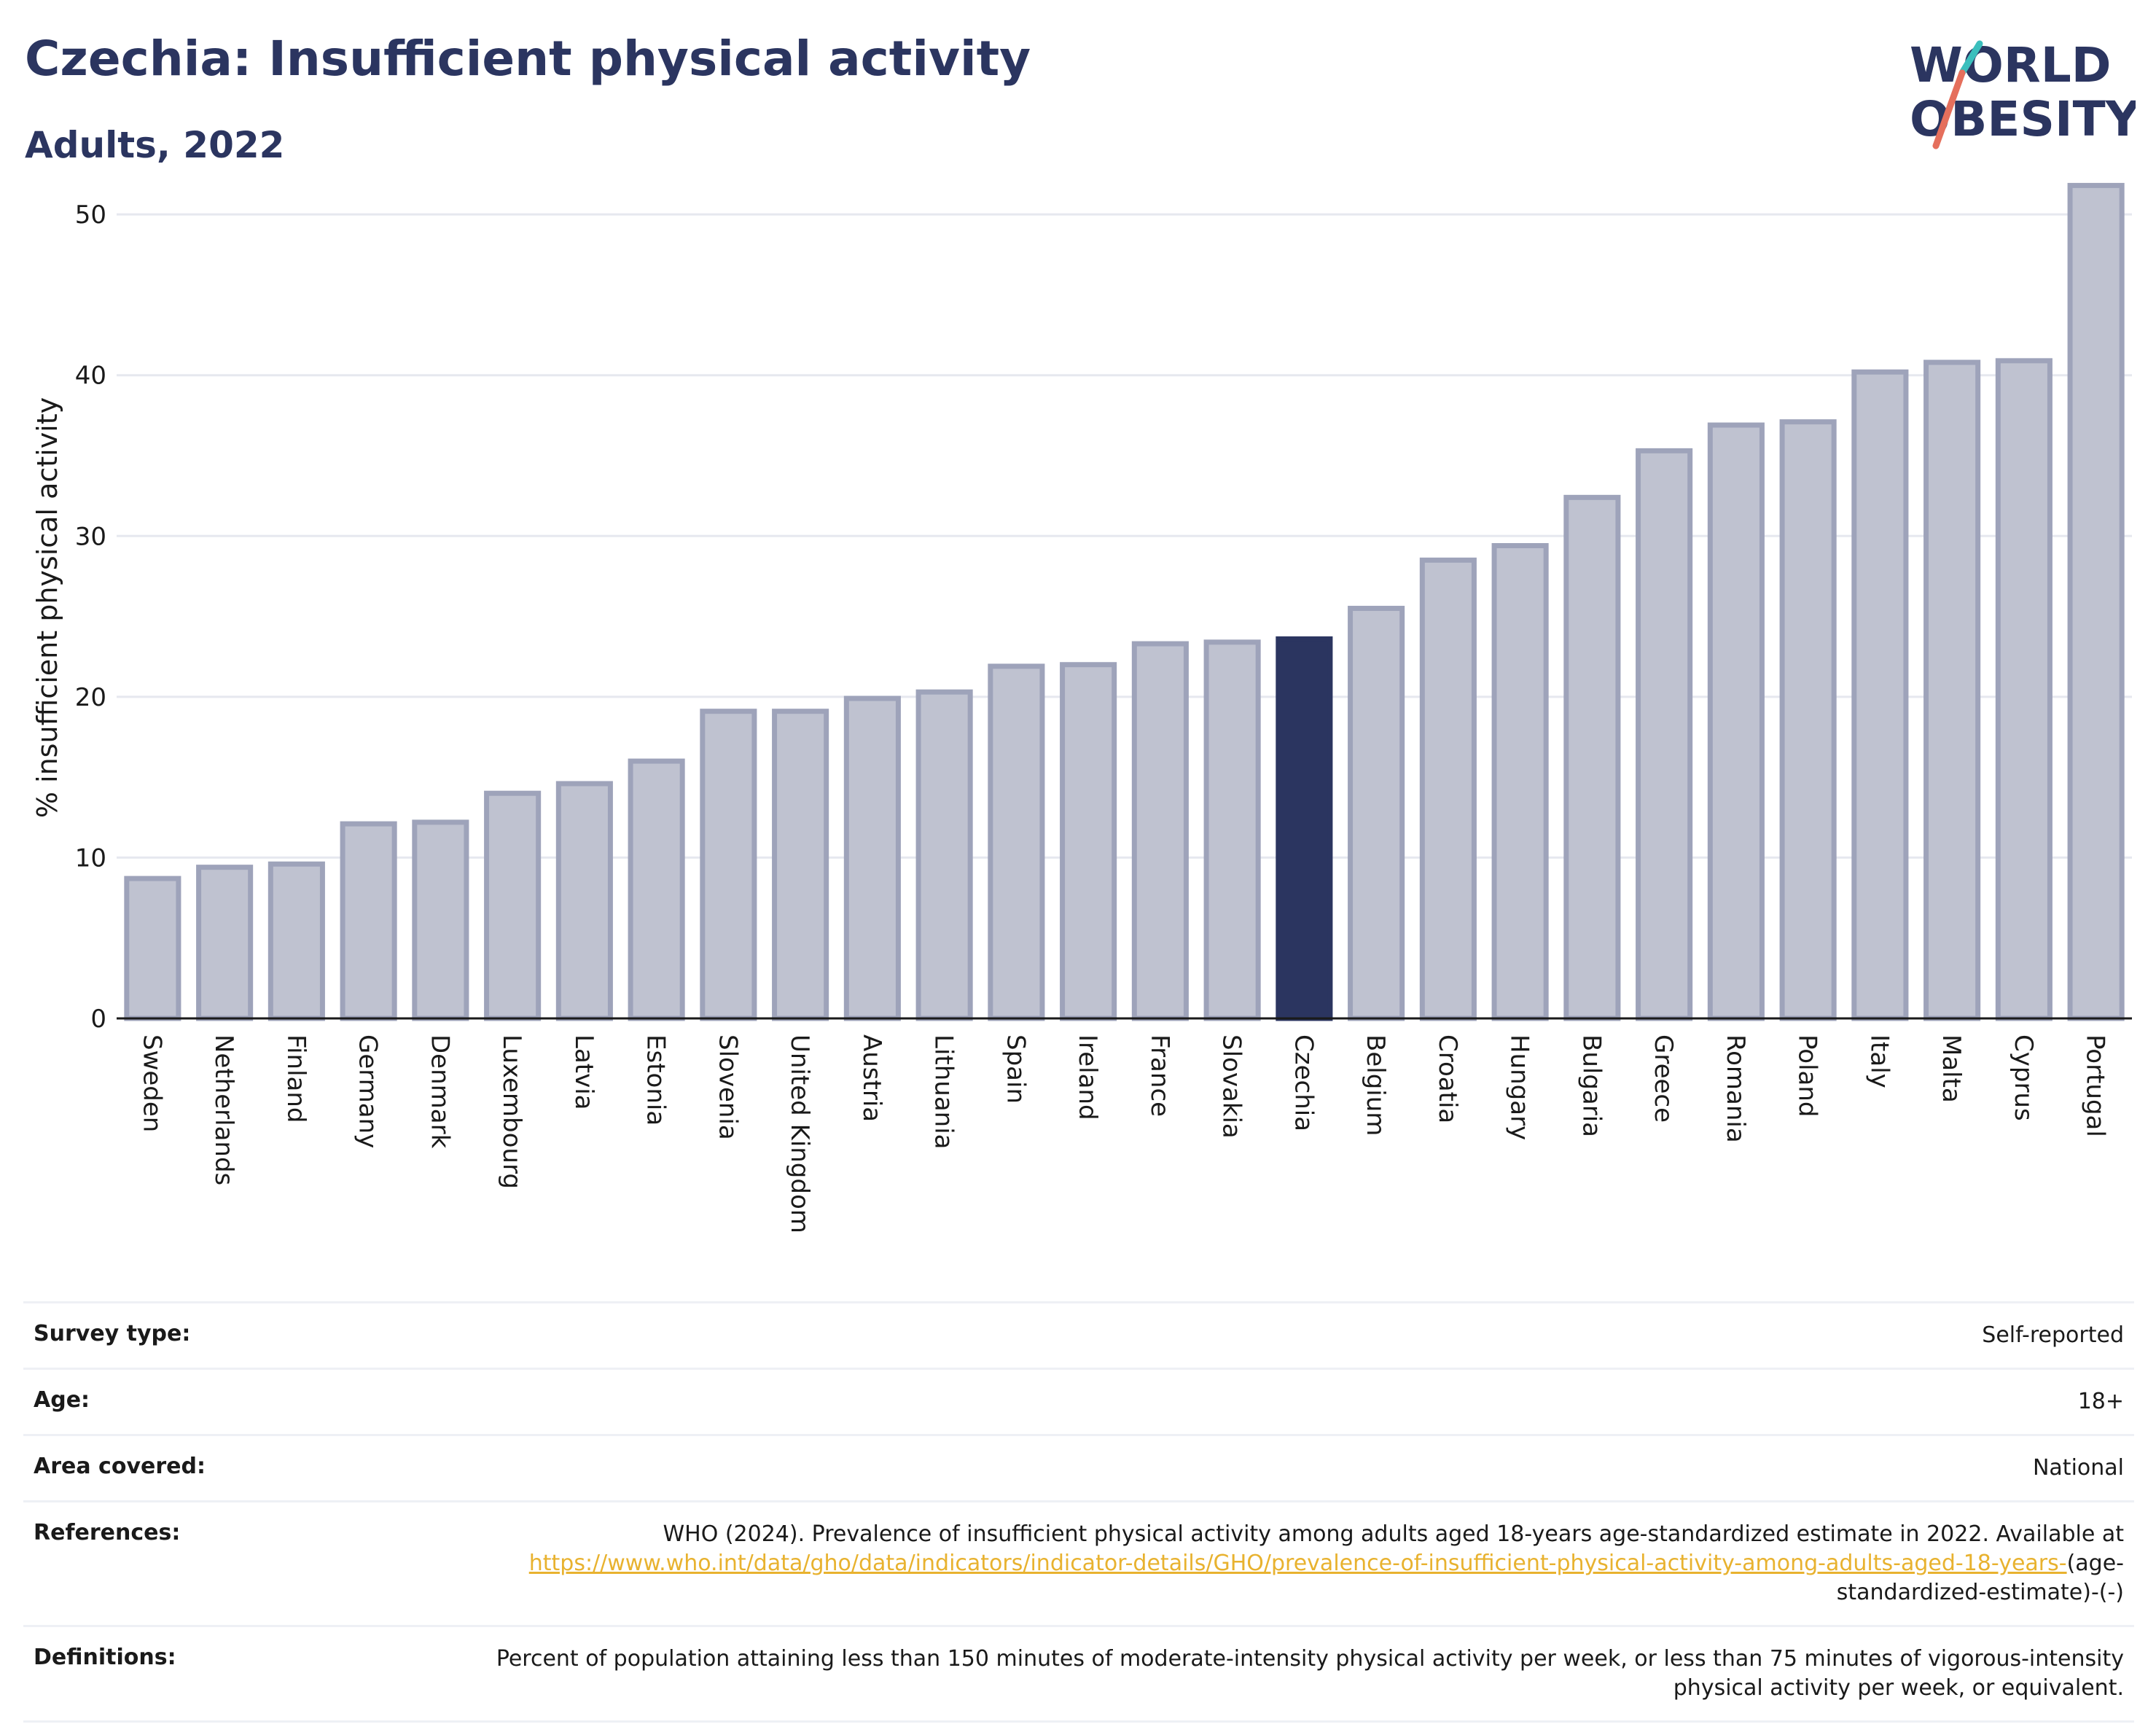 Image resolution: width=2156 pixels, height=1735 pixels. What do you see at coordinates (91, 697) in the screenshot?
I see `y-tick-label: 20` at bounding box center [91, 697].